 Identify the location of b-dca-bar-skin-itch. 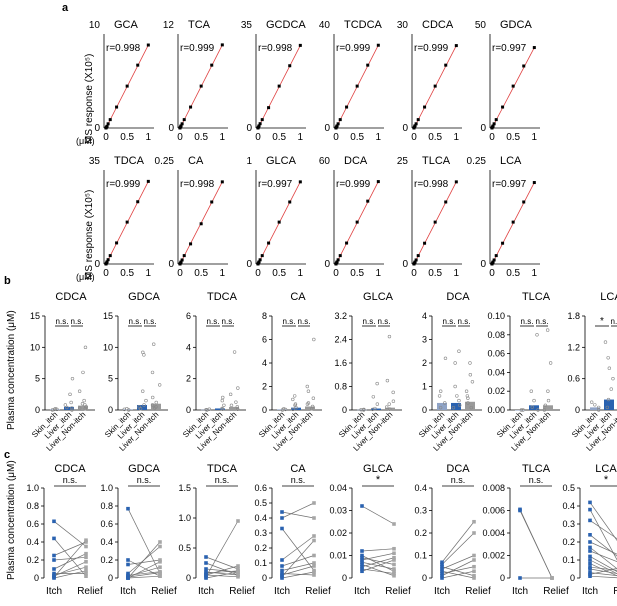
(442, 406).